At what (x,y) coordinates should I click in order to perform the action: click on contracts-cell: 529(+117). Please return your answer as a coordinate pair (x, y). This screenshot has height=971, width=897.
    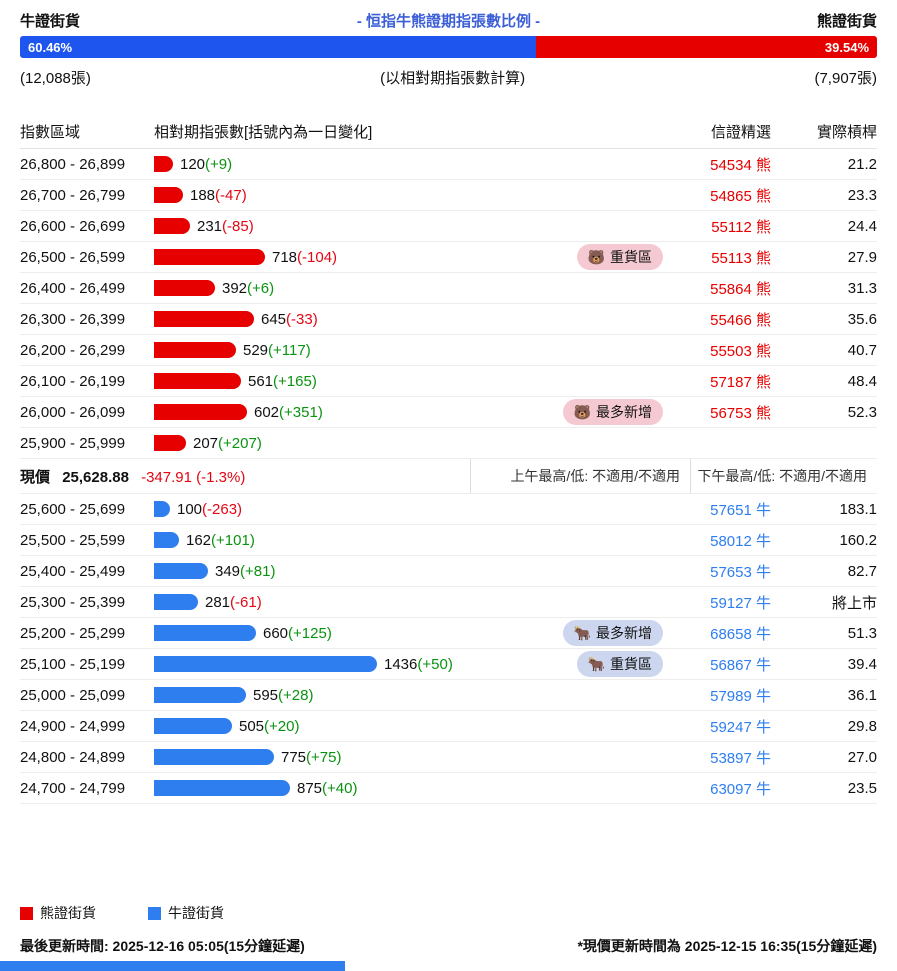
    Looking at the image, I should click on (416, 350).